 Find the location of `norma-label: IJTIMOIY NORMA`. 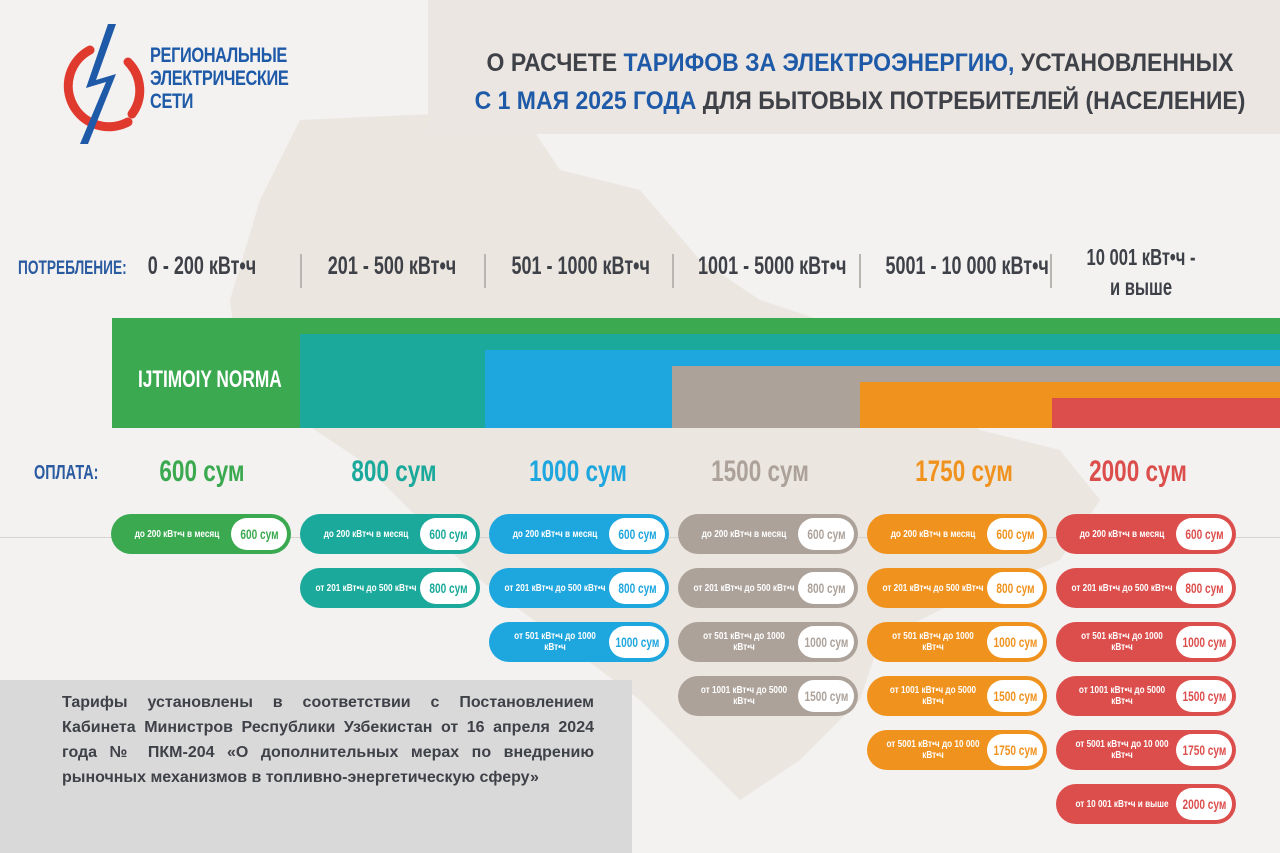

norma-label: IJTIMOIY NORMA is located at coordinates (210, 379).